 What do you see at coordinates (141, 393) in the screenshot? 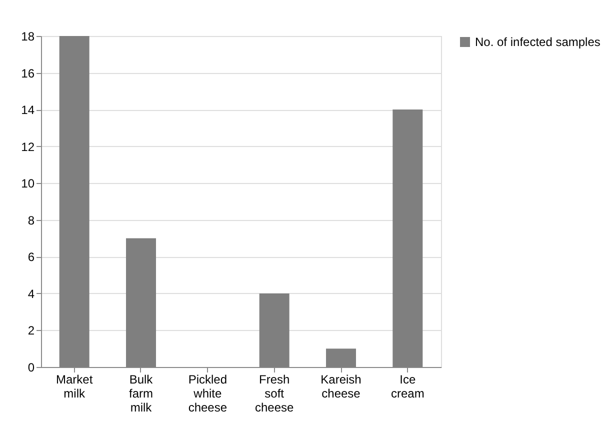
I see `x-tick-label: Bulk farm milk` at bounding box center [141, 393].